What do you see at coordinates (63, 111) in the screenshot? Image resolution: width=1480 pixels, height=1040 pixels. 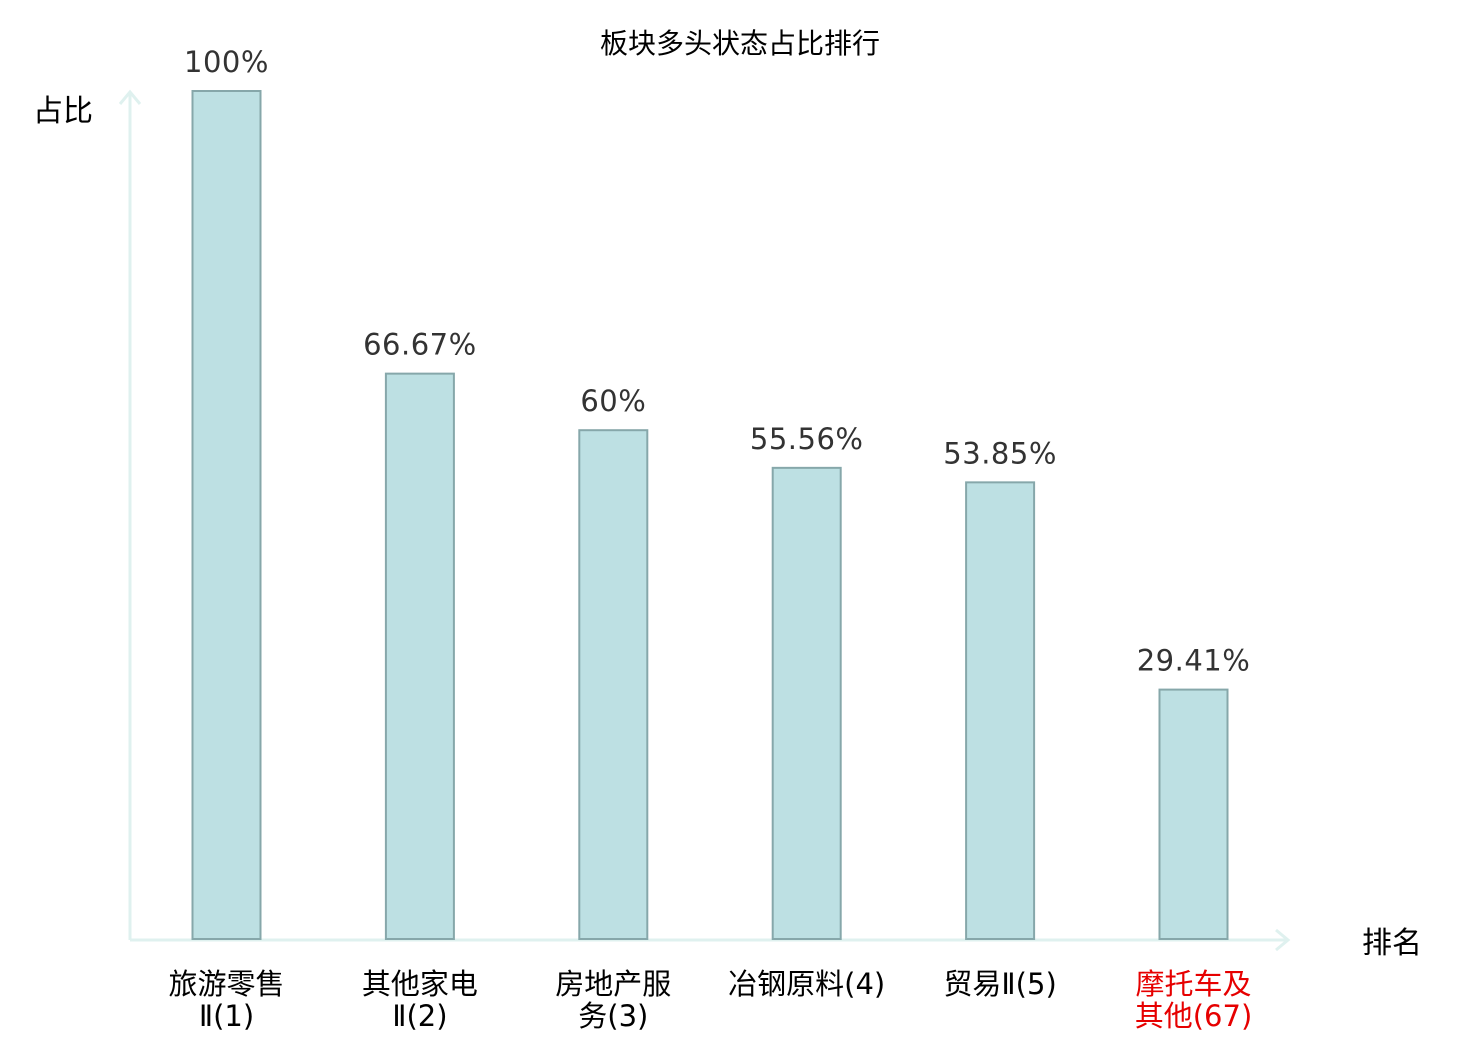 I see `y-axis-label: 占比` at bounding box center [63, 111].